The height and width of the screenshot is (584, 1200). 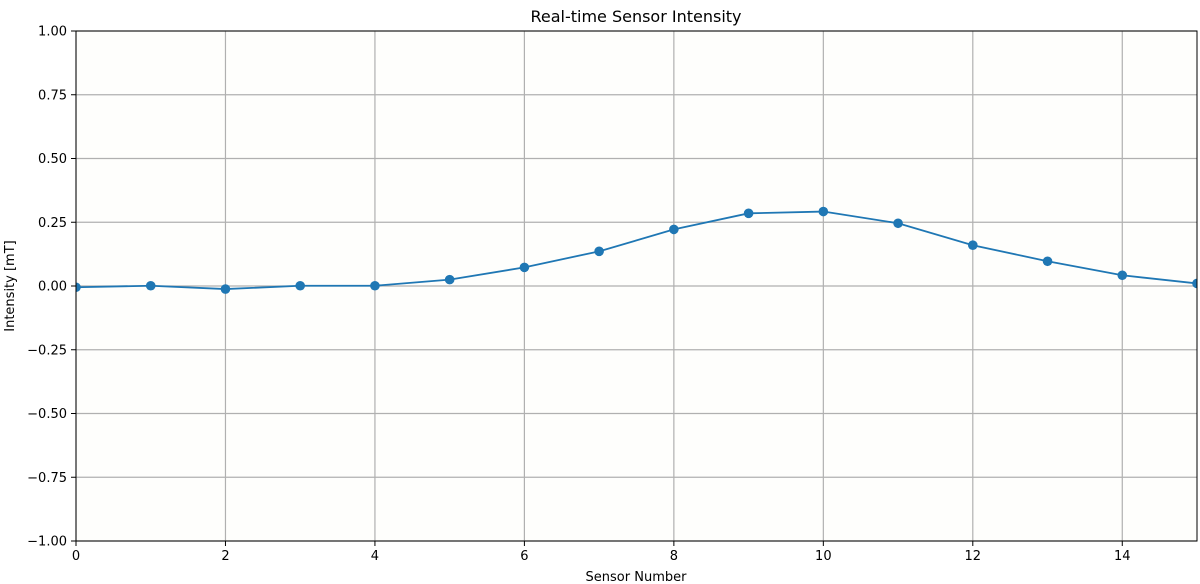 I want to click on y-axis-ticks: −1.00 −0.75 −0.50 −0.25 0.00 0.25 0.50 0.75 1.00, so click(x=51, y=287).